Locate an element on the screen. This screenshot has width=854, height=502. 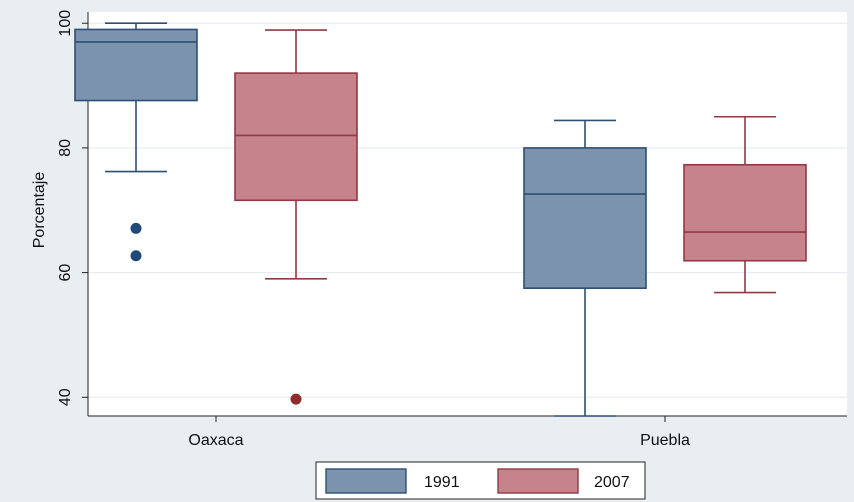
legend: 1991 2007 is located at coordinates (480, 480).